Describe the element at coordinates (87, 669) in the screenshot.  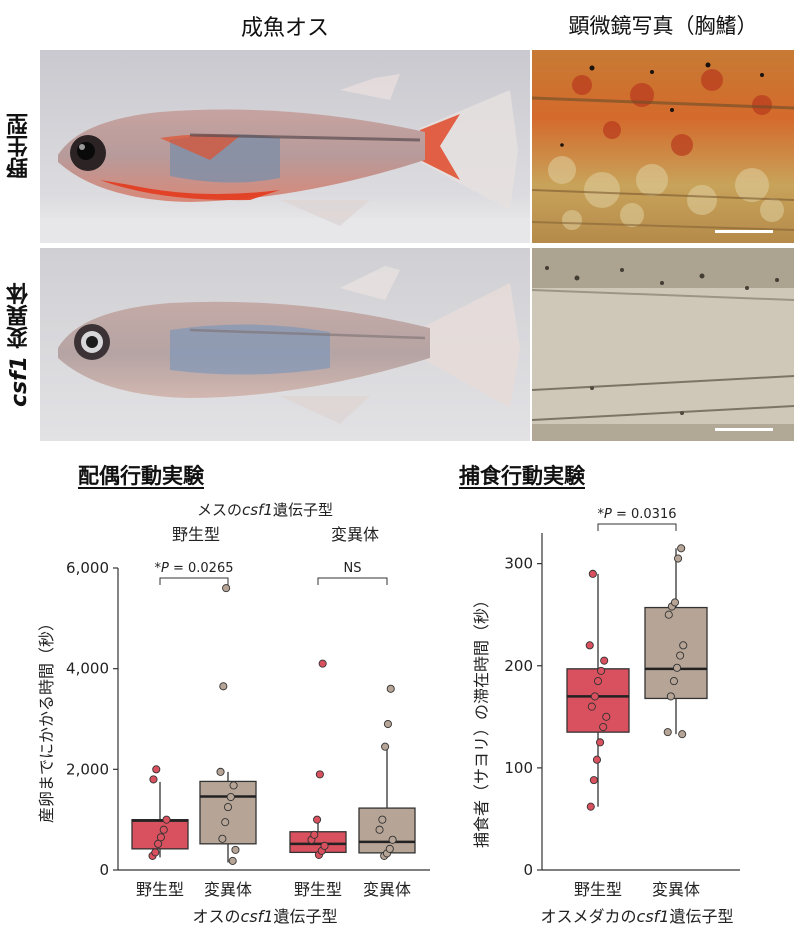
I see `y-tick-label: 4,000` at that location.